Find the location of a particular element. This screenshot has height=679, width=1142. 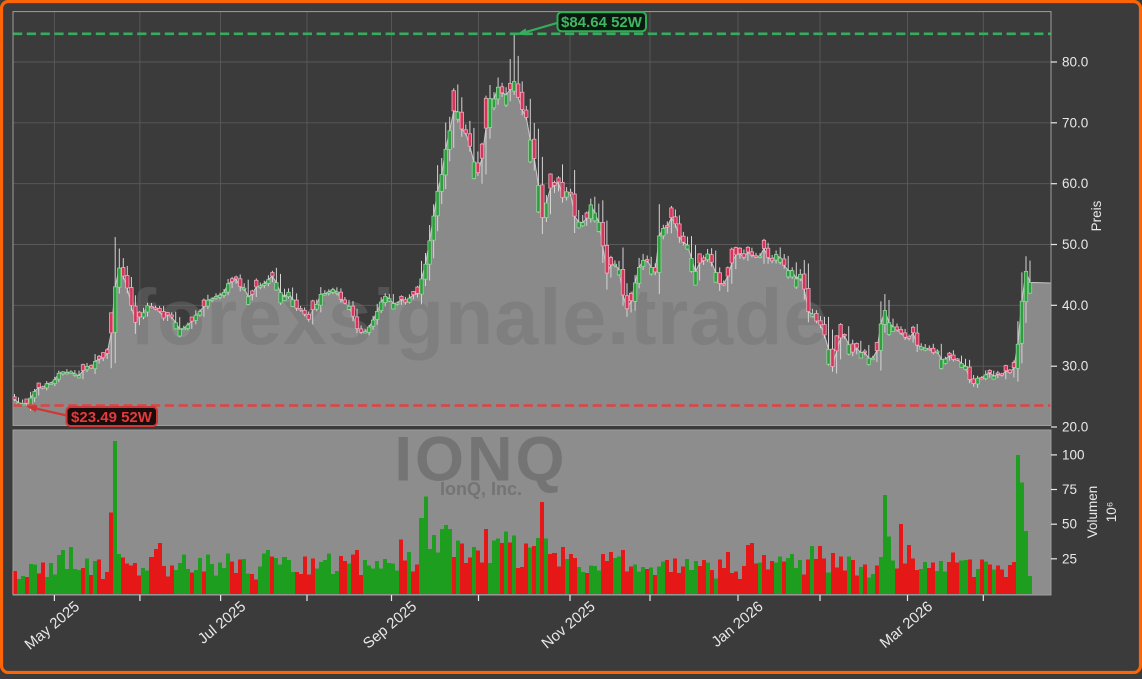

svg-text: $84.64 52W is located at coordinates (602, 22).